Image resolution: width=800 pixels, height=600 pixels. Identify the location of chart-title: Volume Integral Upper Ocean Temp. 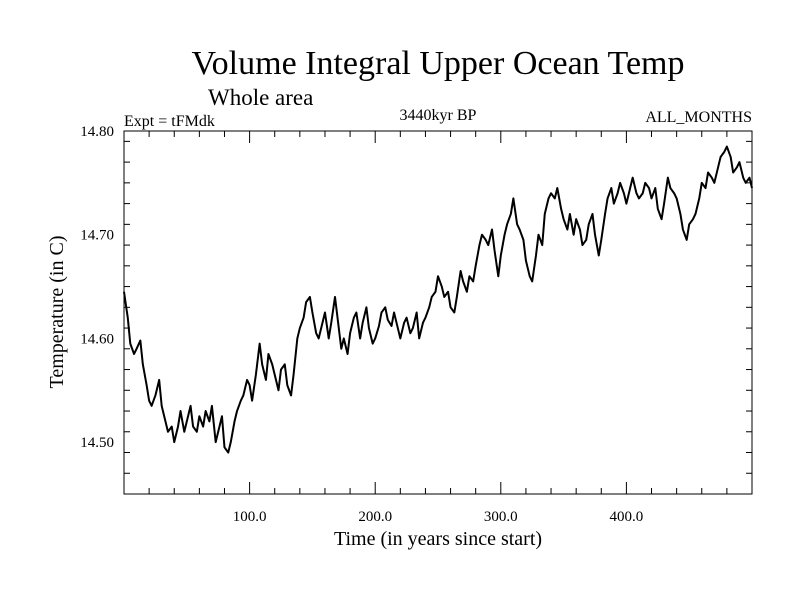
(438, 63).